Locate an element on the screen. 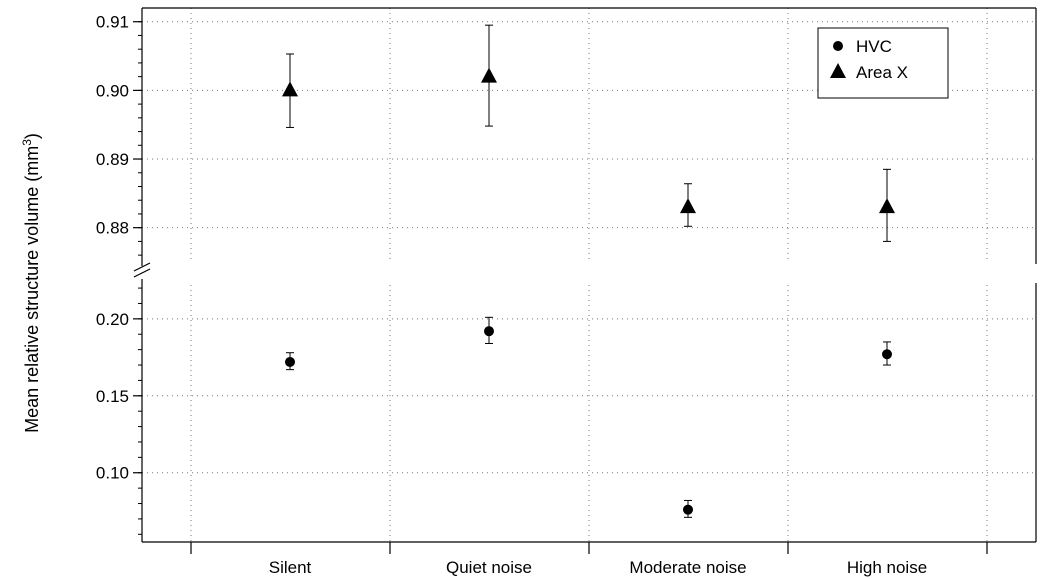 The width and height of the screenshot is (1042, 579). y-tick-label: 0.89 is located at coordinates (112, 159).